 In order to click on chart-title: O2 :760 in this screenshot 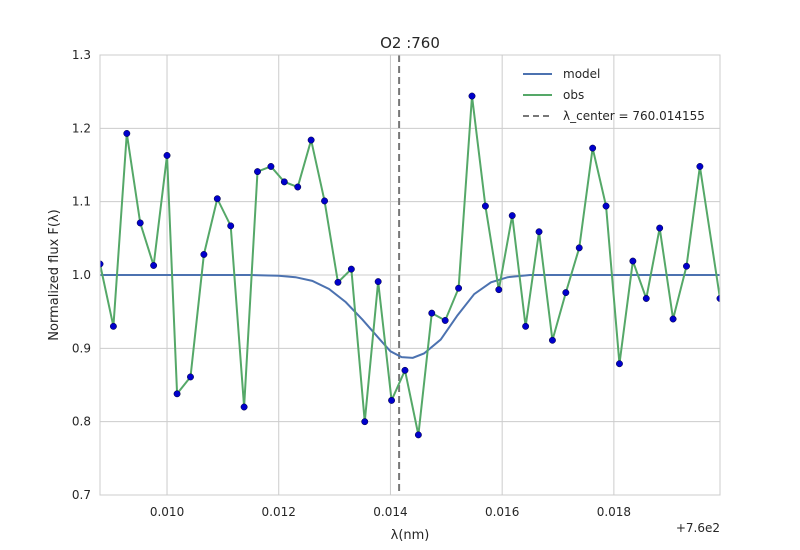, I will do `click(410, 43)`.